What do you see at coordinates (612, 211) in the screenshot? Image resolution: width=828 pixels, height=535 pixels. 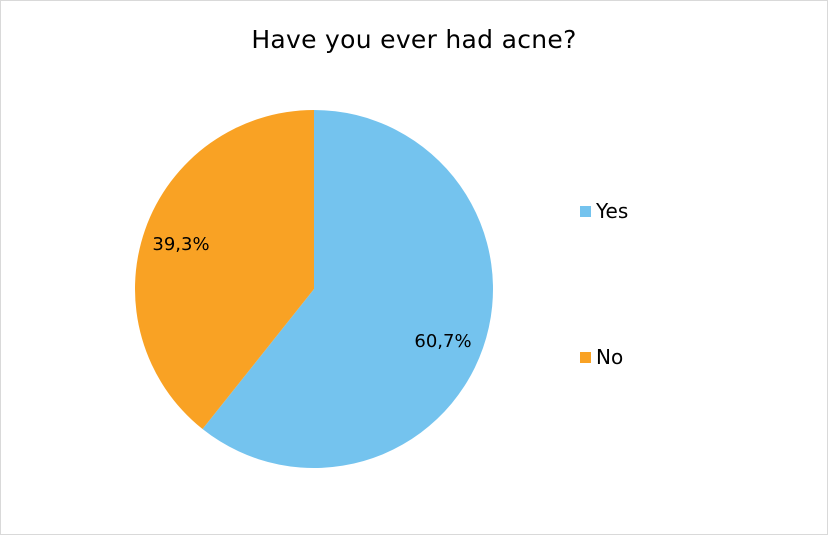 I see `legend-label-yes: Yes` at bounding box center [612, 211].